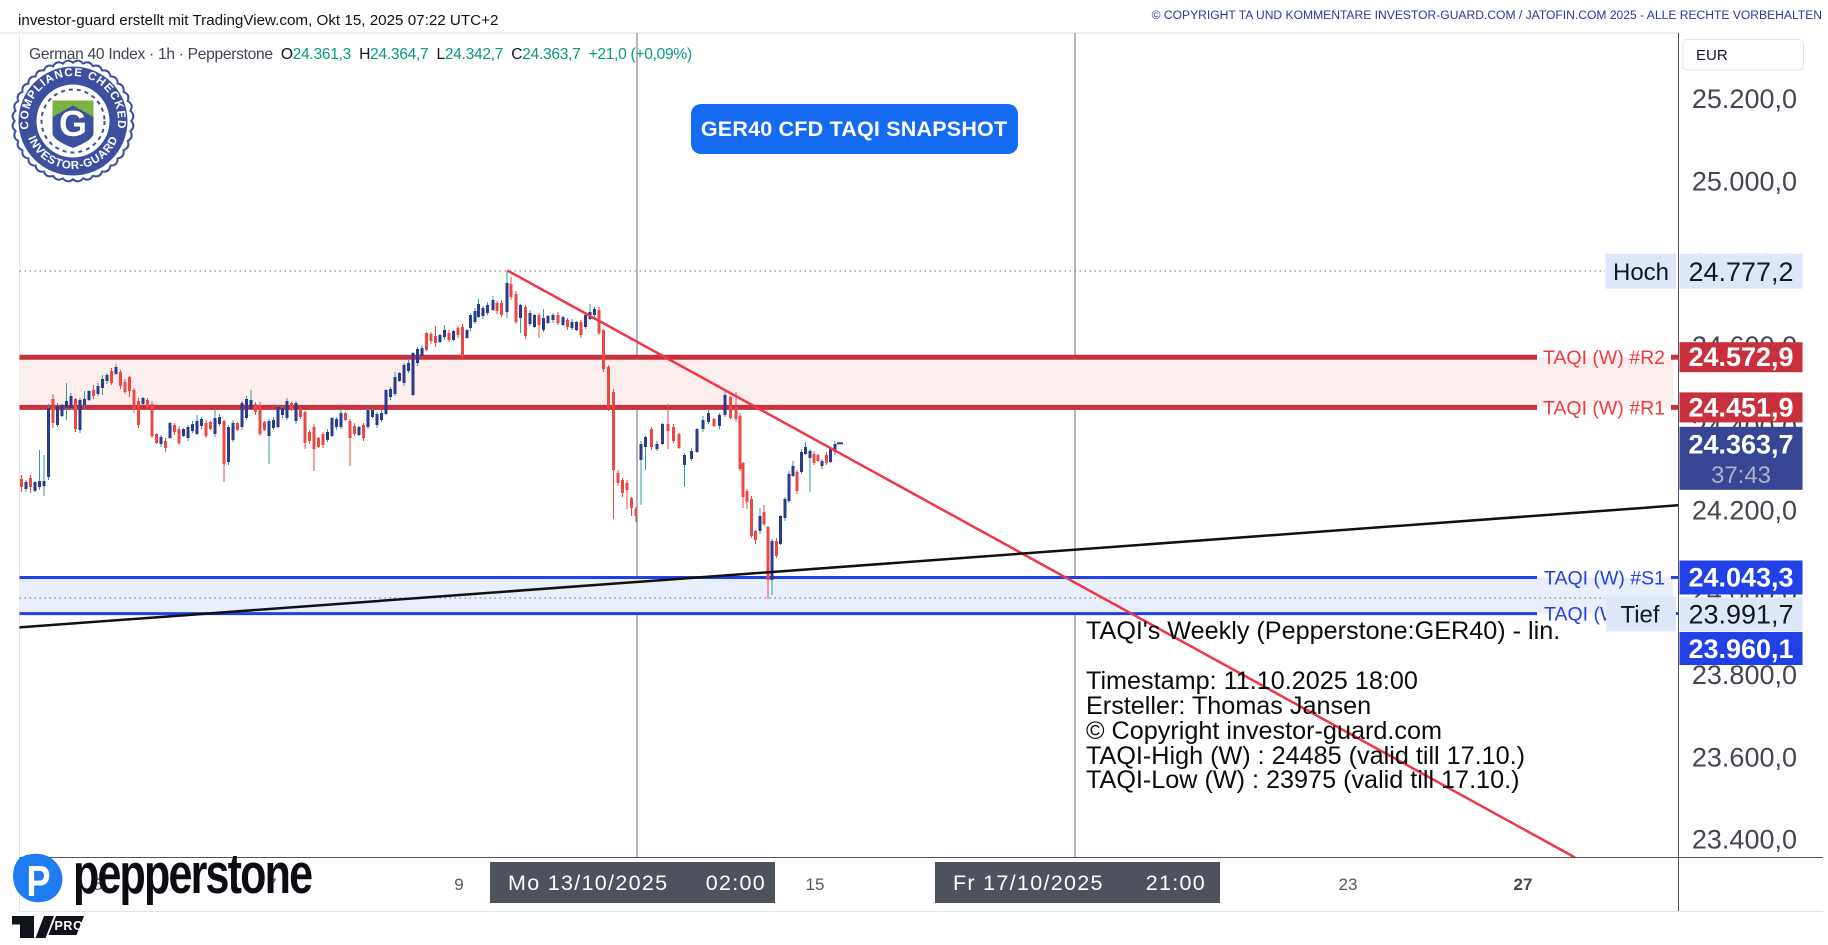 This screenshot has width=1828, height=945. I want to click on svg-text: 23.960,1, so click(1740, 649).